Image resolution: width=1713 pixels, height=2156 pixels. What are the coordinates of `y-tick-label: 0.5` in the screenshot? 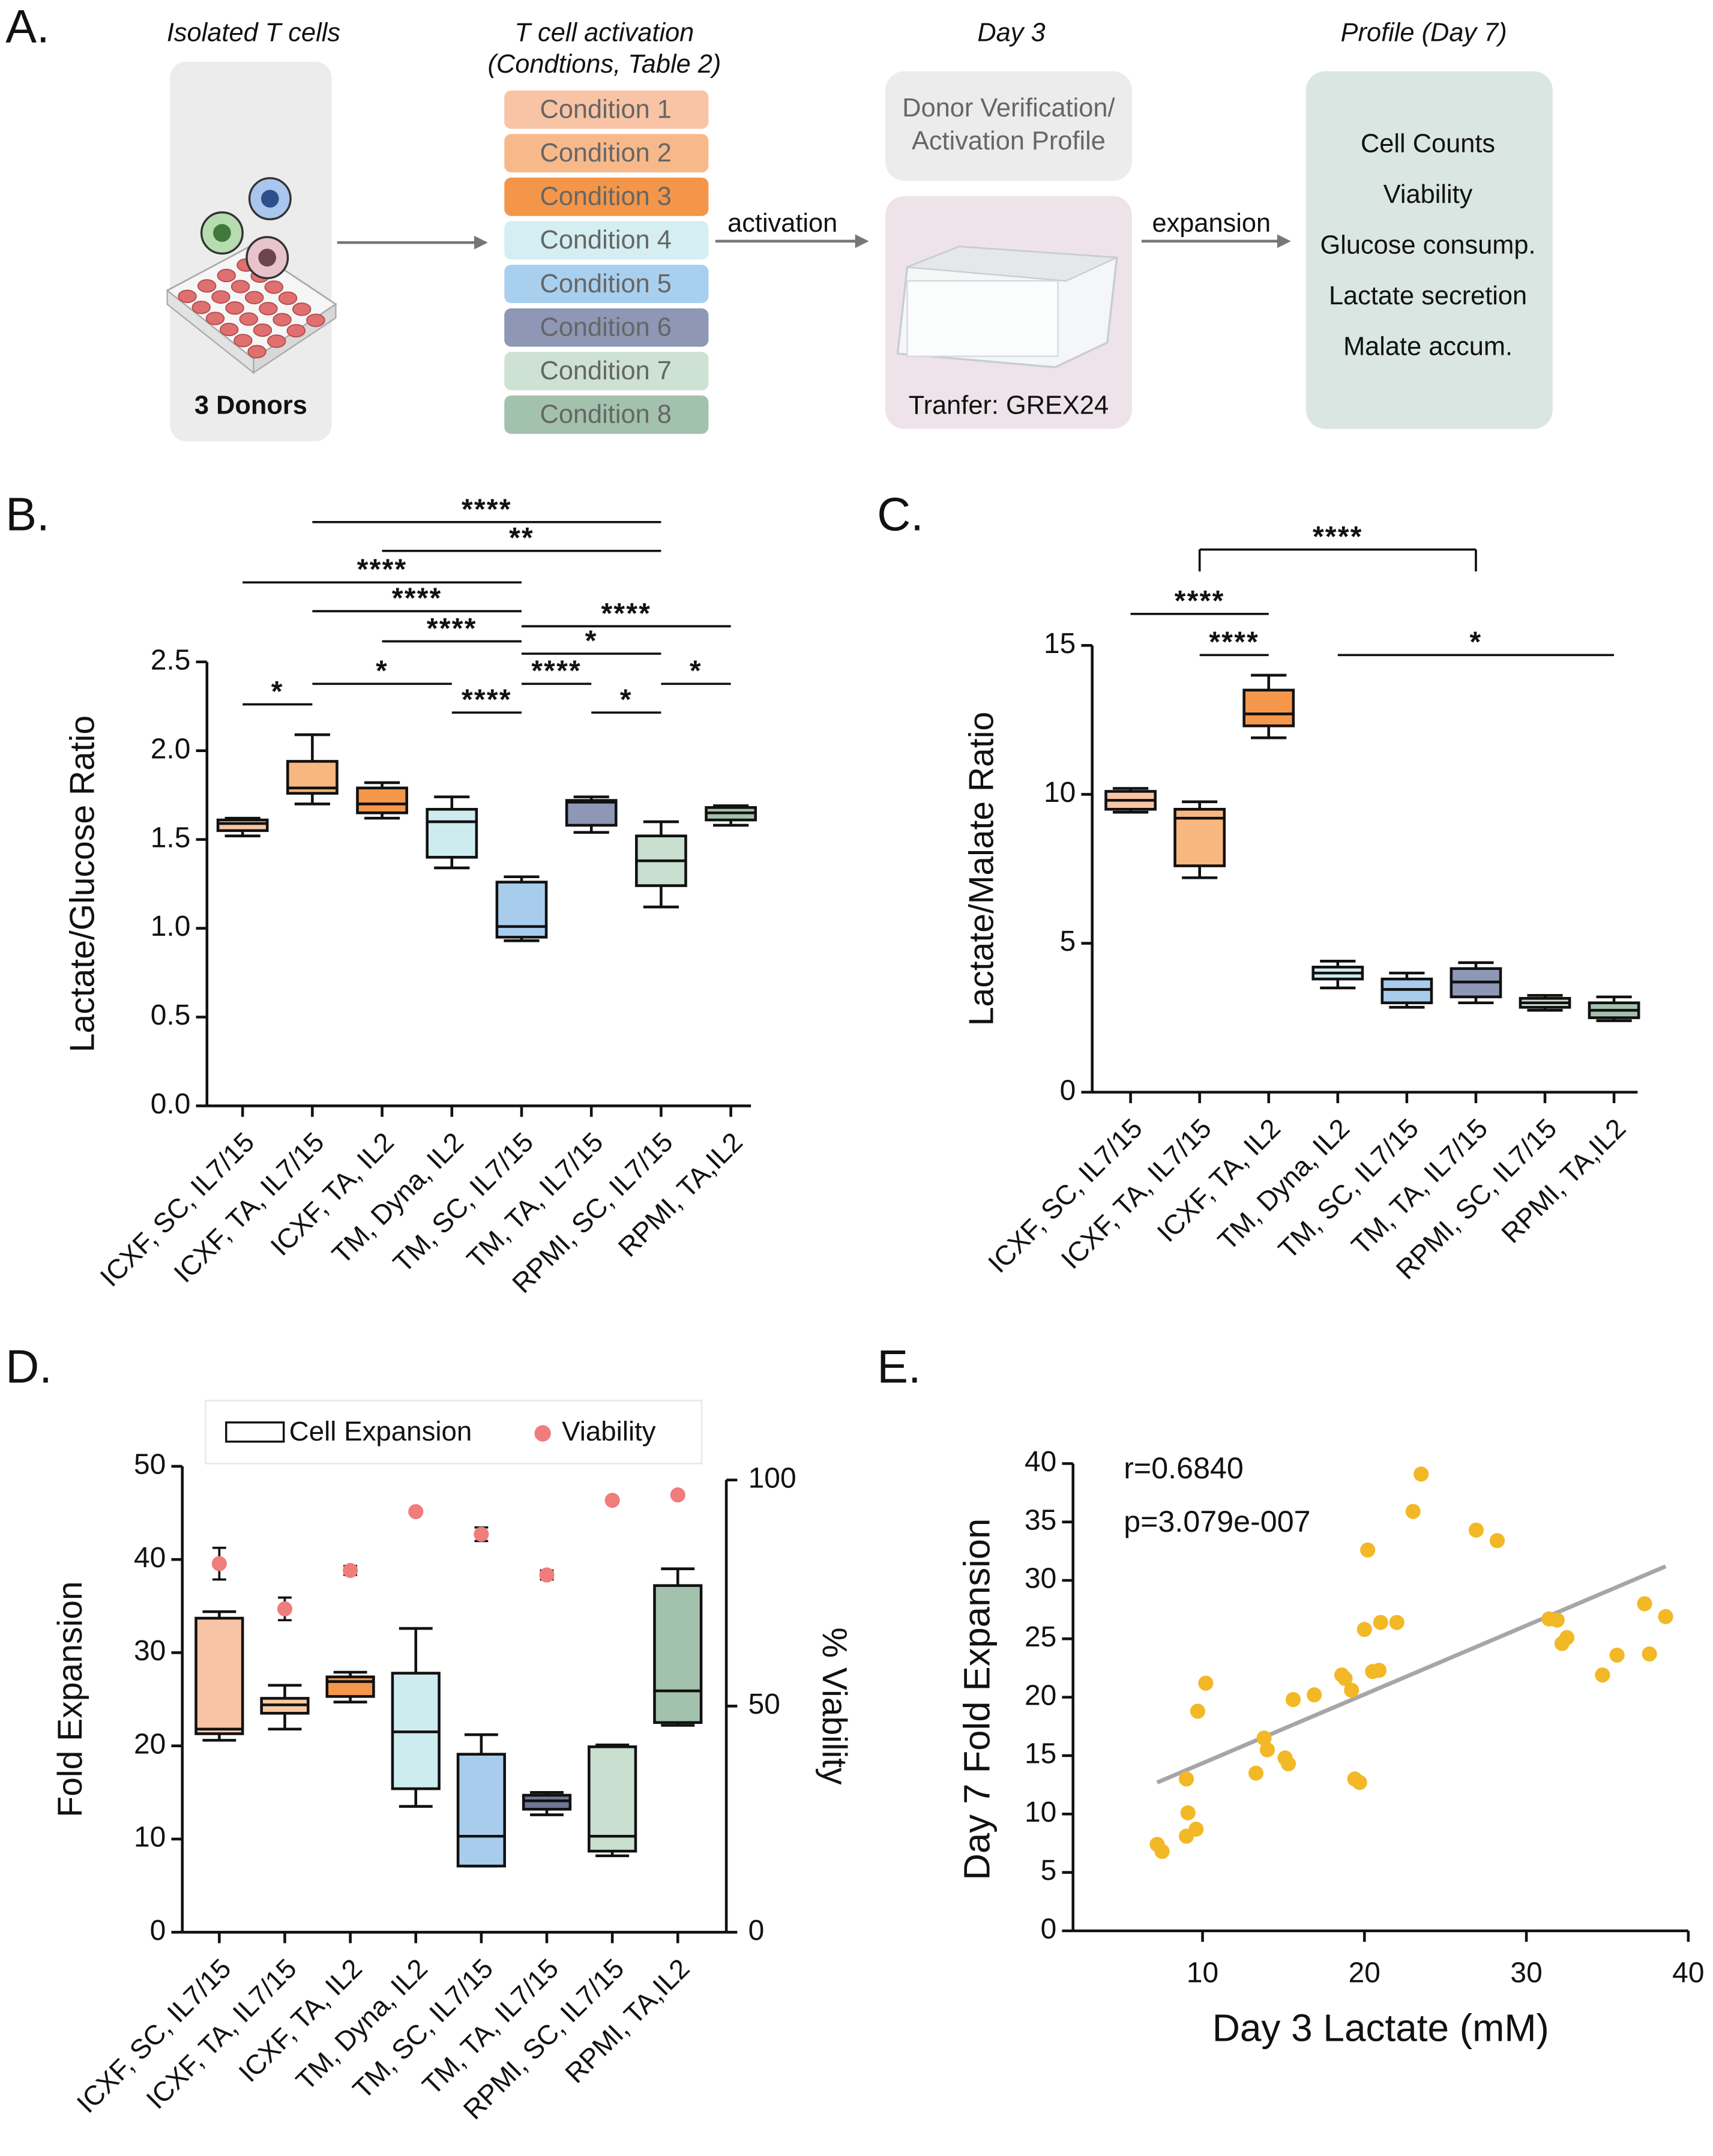 It's located at (171, 1015).